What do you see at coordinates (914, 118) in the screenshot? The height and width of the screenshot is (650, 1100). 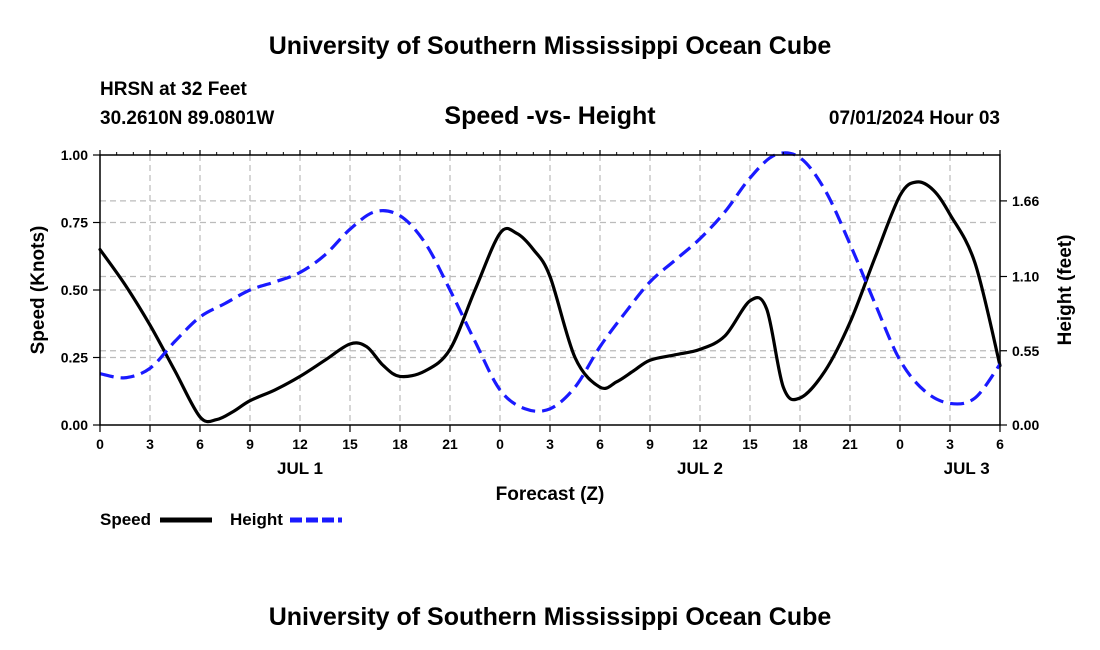 I see `forecast-time-label: 07/01/2024 Hour 03` at bounding box center [914, 118].